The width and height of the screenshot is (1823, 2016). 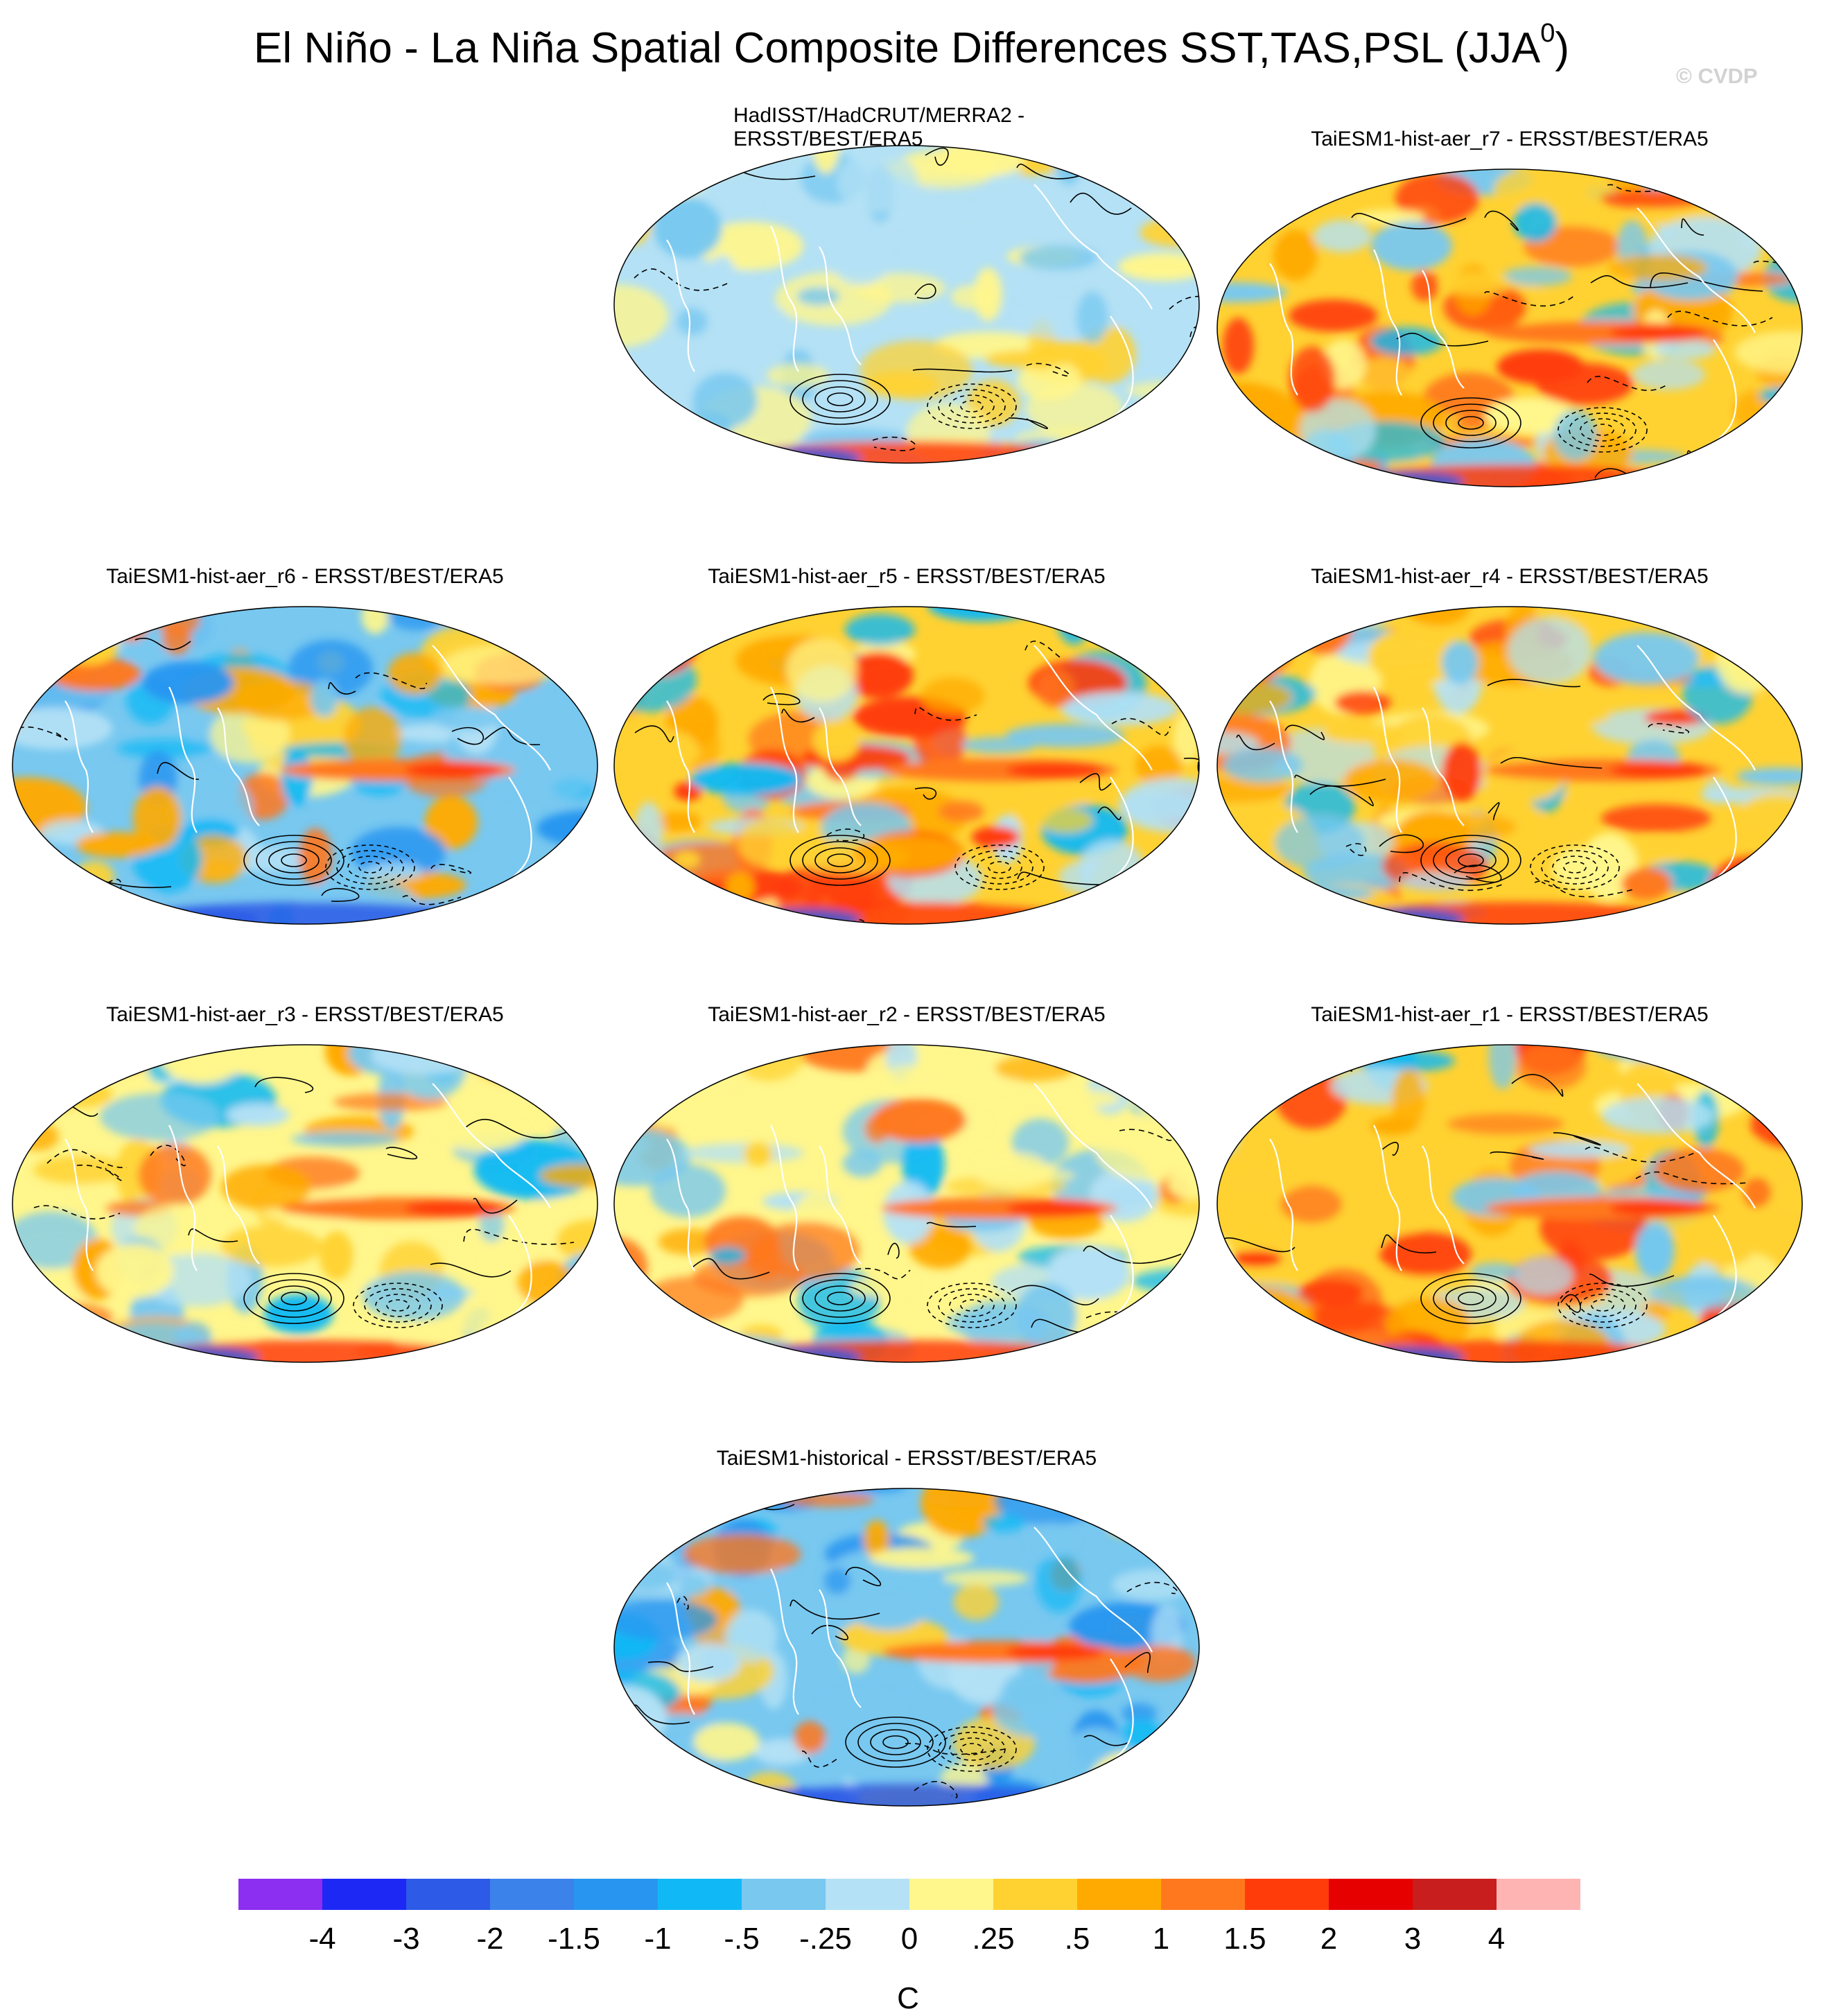 I want to click on colorbar-tick-label: -1, so click(x=658, y=1939).